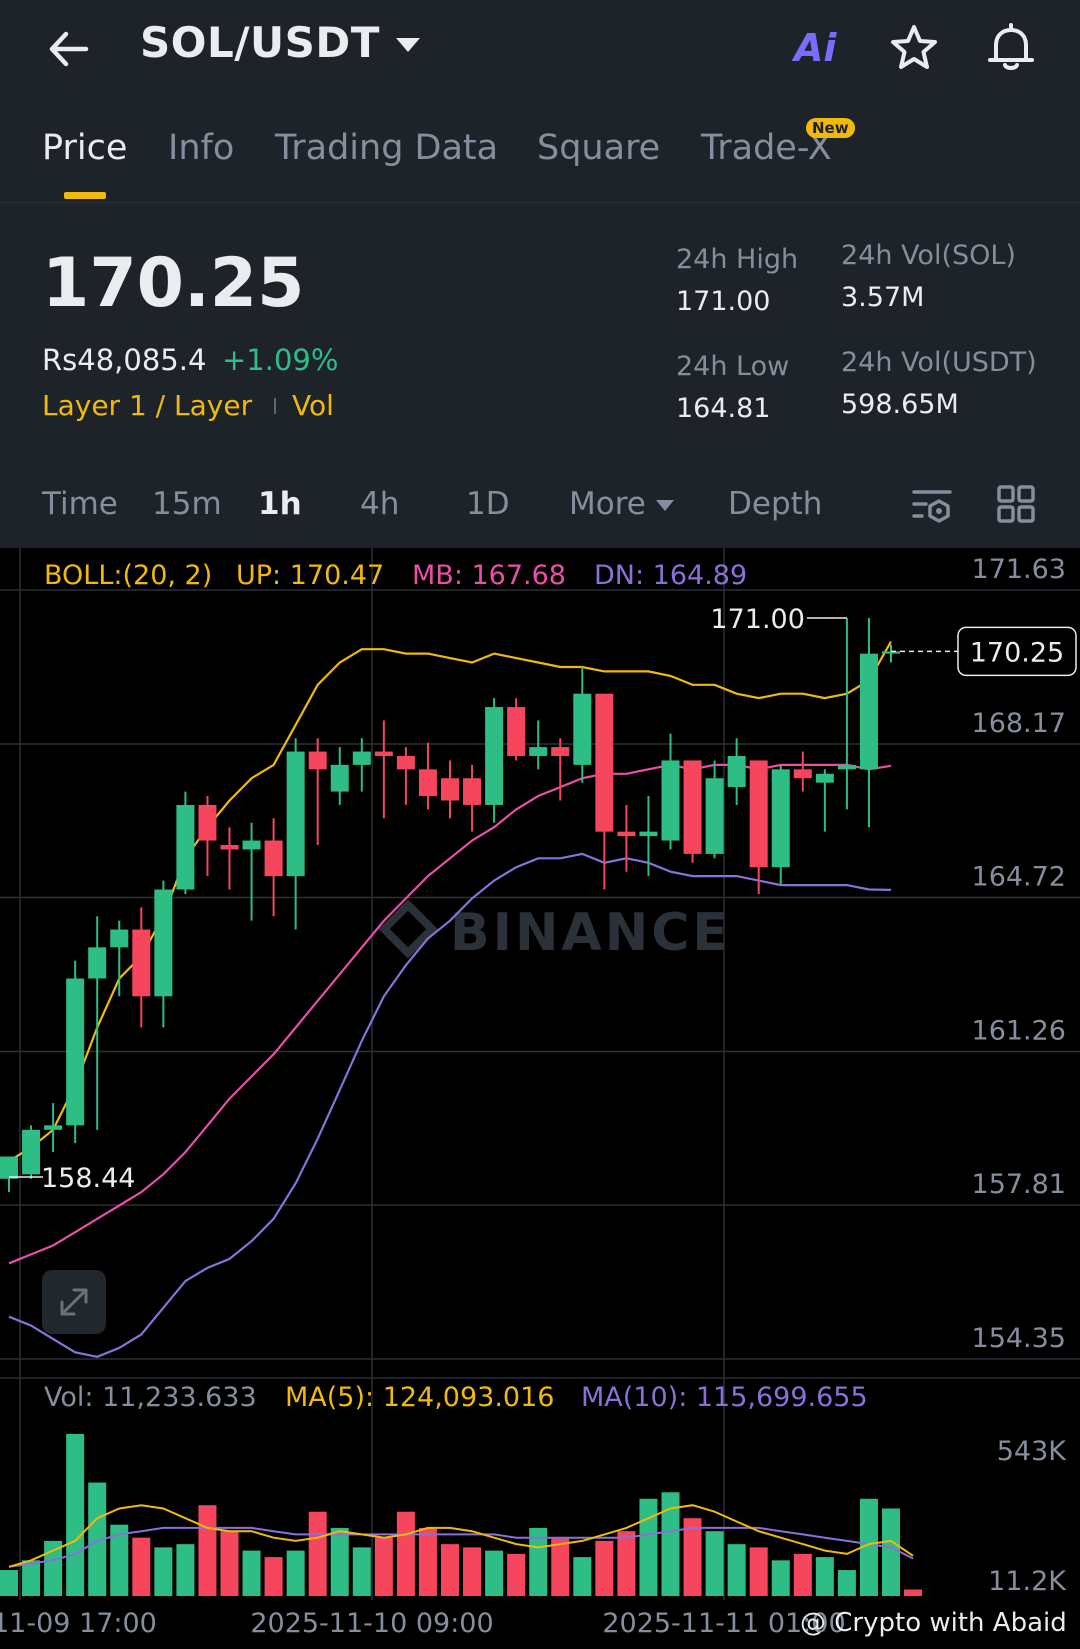 This screenshot has width=1080, height=1649. Describe the element at coordinates (590, 933) in the screenshot. I see `binance-watermark: BINANCE` at that location.